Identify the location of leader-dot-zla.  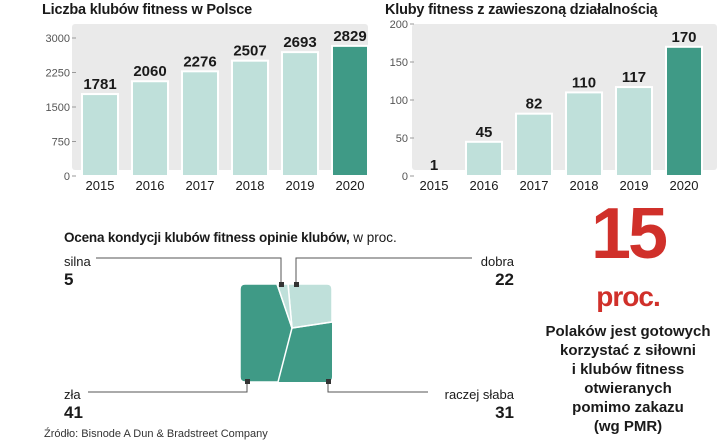
(247, 381).